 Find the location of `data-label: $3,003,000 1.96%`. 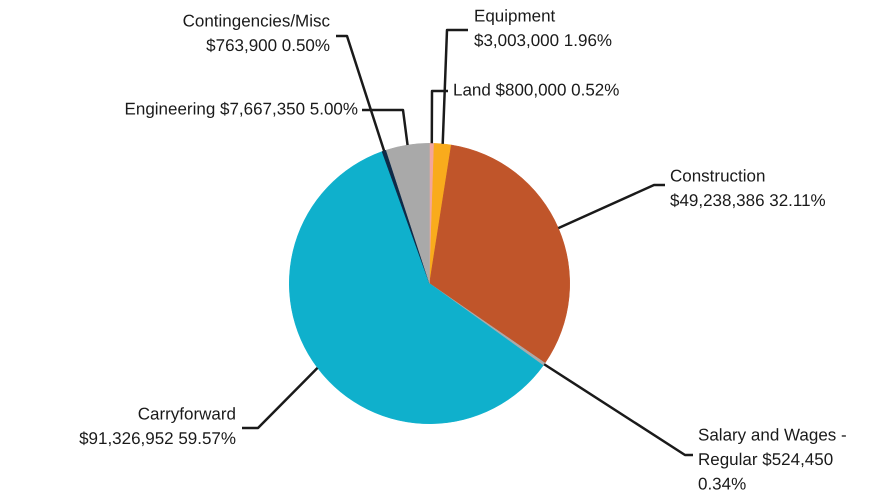

data-label: $3,003,000 1.96% is located at coordinates (543, 40).